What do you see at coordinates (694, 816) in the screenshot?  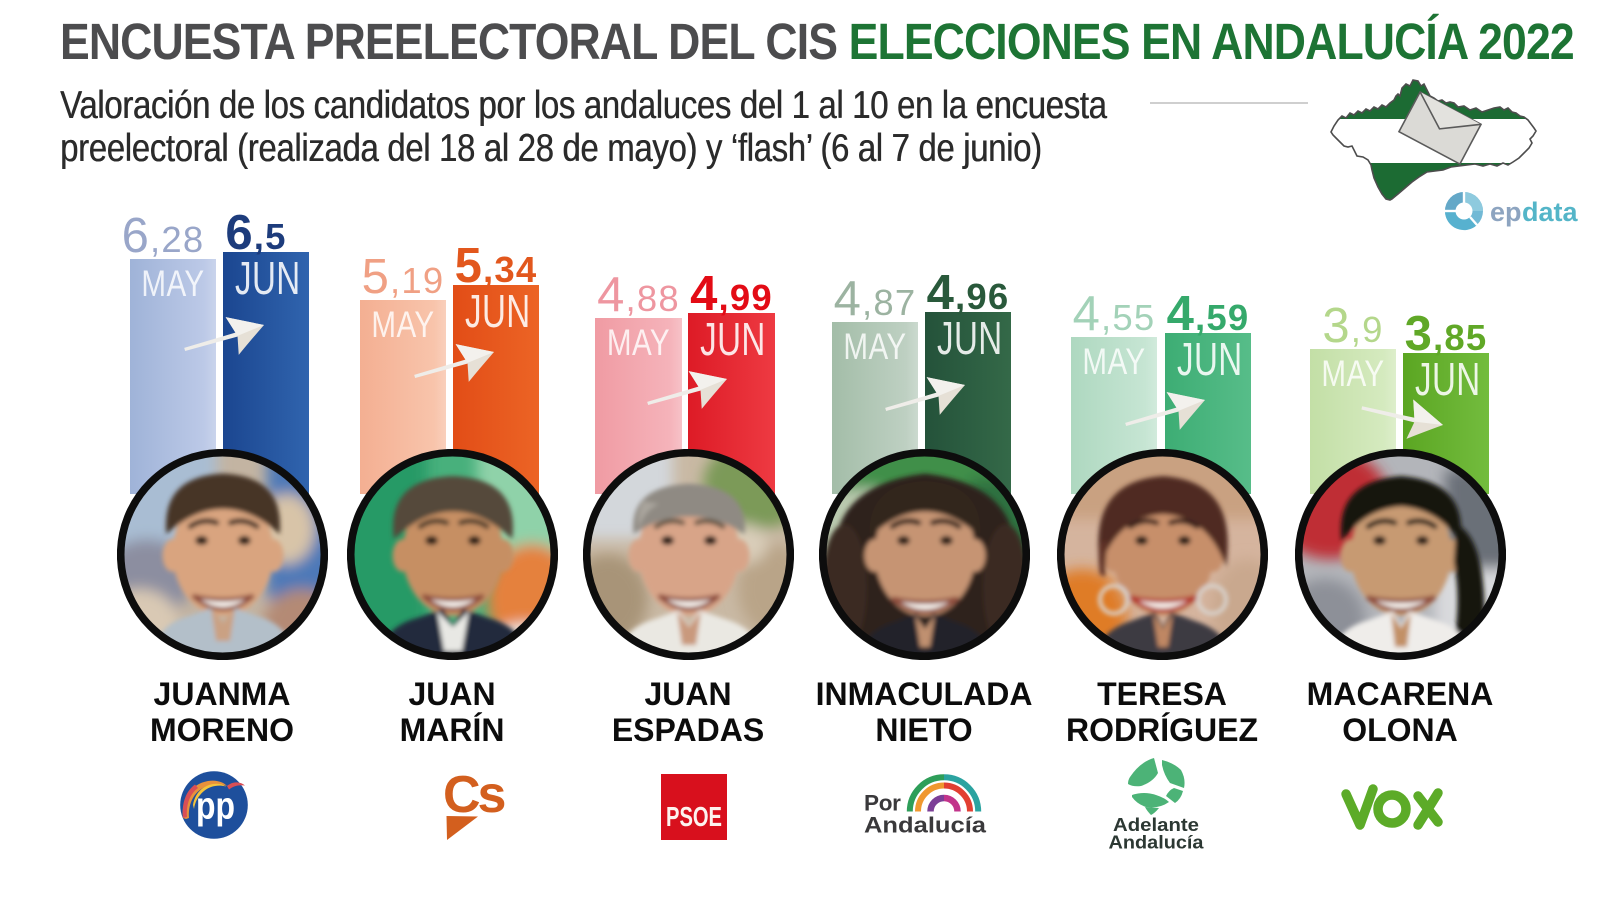 I see `svg-text: PSOE` at bounding box center [694, 816].